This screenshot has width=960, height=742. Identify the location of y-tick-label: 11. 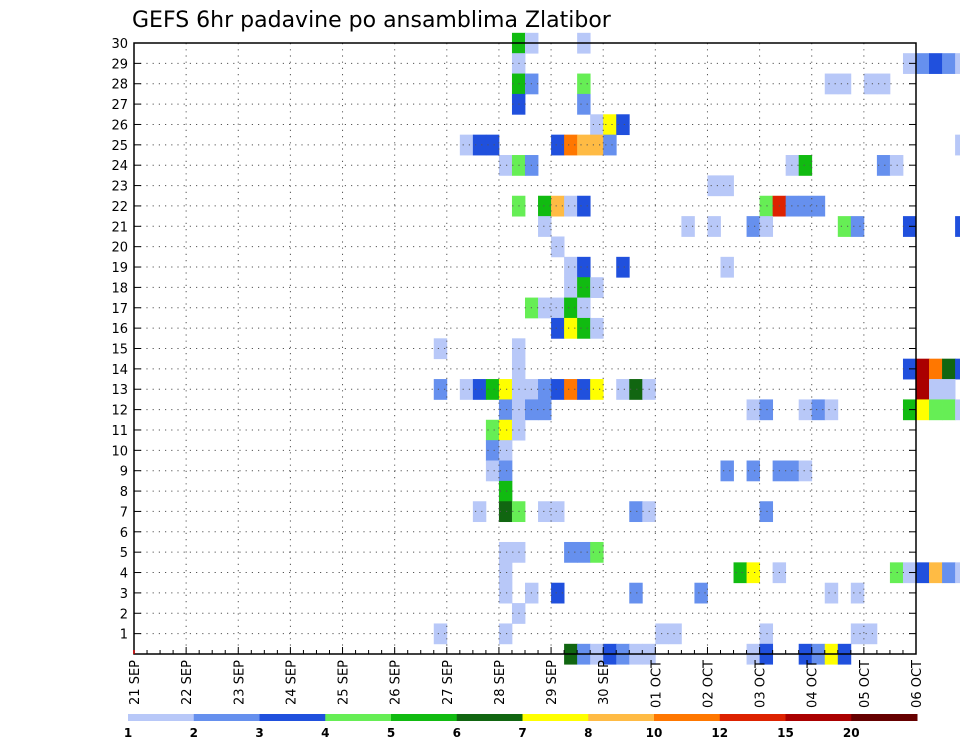
(119, 431).